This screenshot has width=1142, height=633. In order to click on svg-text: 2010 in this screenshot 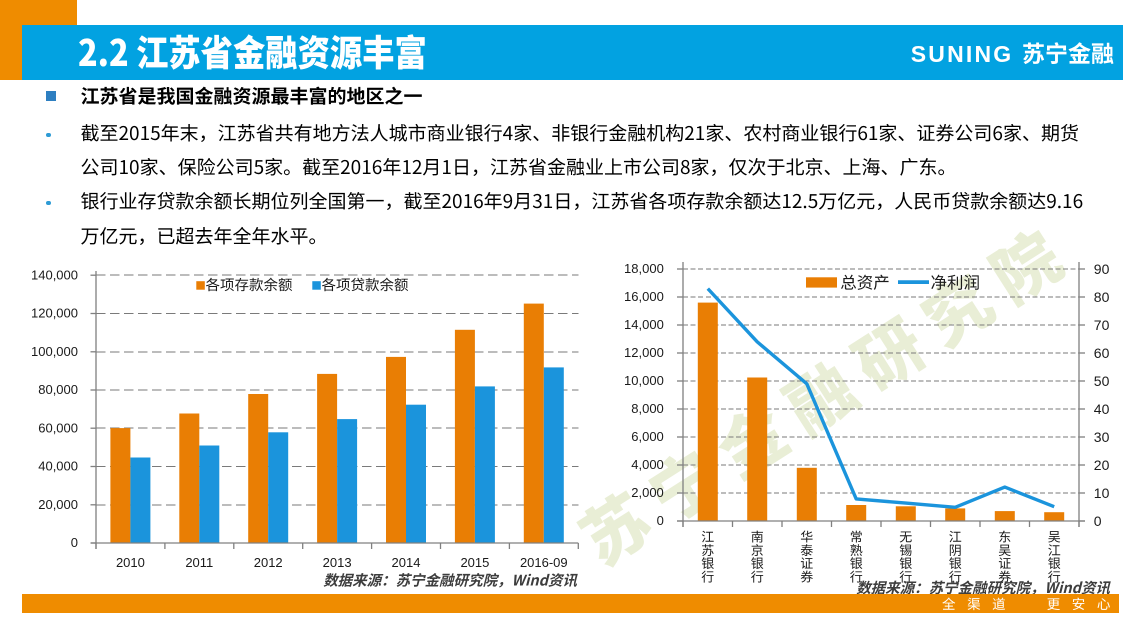, I will do `click(130, 562)`.